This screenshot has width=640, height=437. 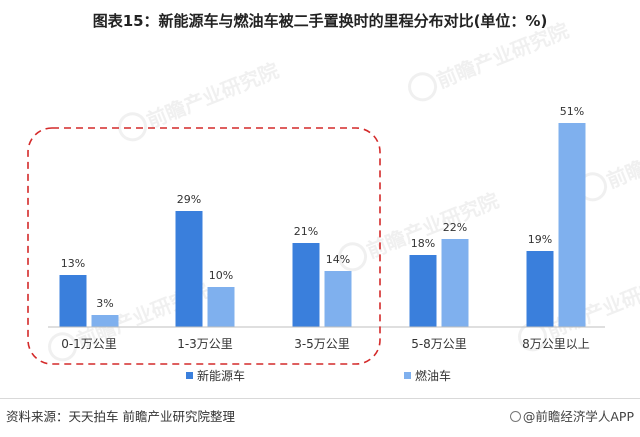 What do you see at coordinates (455, 227) in the screenshot?
I see `data-label-fuel-3: 22%` at bounding box center [455, 227].